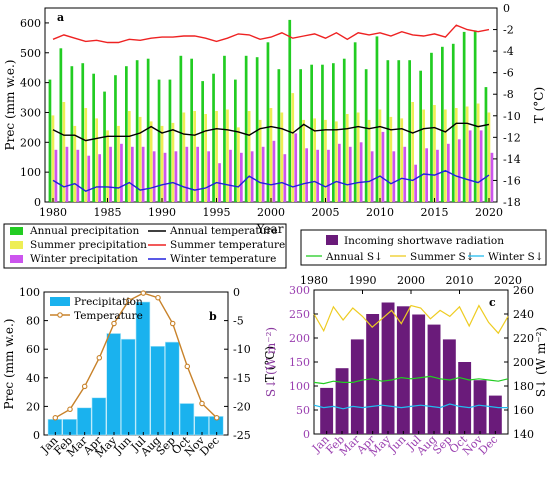 Image resolution: width=550 pixels, height=478 pixels. What do you see at coordinates (60, 315) in the screenshot?
I see `legend-marker` at bounding box center [60, 315].